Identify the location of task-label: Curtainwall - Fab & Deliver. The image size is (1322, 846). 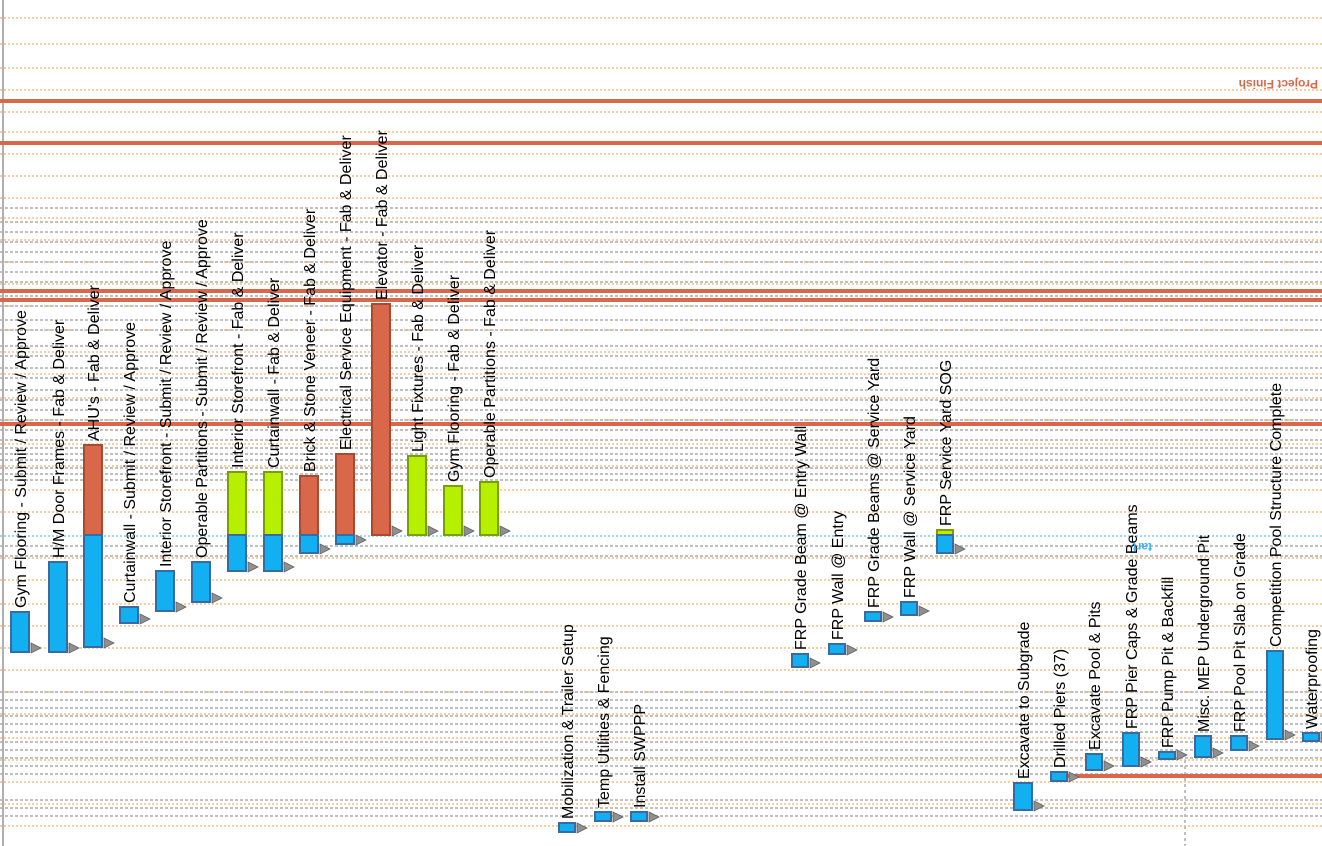
(274, 372).